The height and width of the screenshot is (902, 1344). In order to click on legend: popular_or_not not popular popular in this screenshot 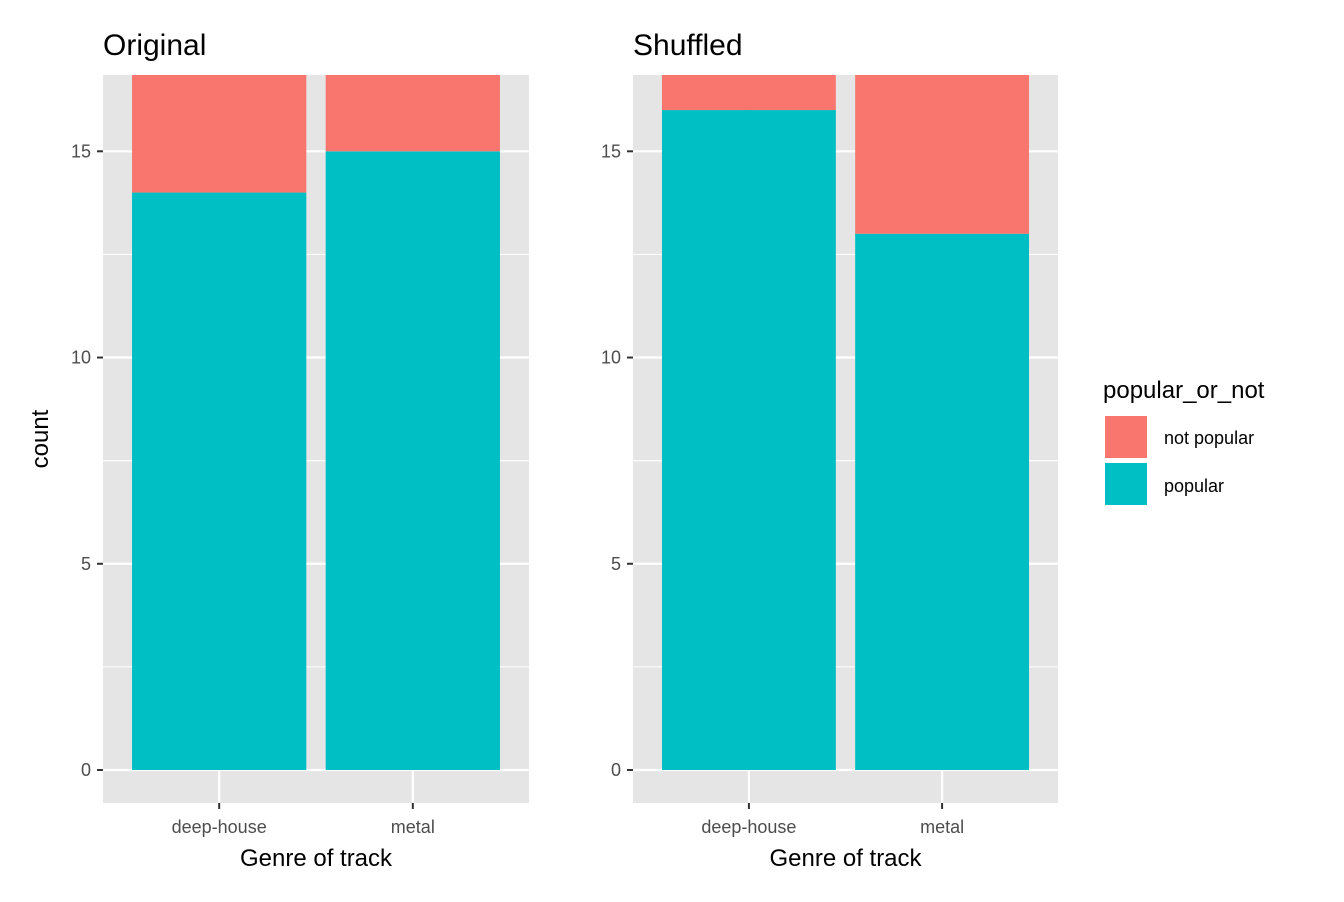, I will do `click(1184, 442)`.